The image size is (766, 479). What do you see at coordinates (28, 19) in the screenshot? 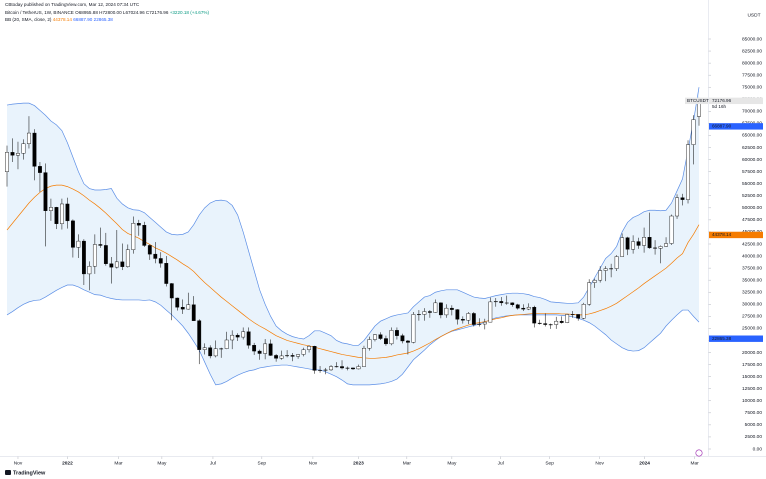
I see `indicator-name: BB (20, SMA, close, 2)` at bounding box center [28, 19].